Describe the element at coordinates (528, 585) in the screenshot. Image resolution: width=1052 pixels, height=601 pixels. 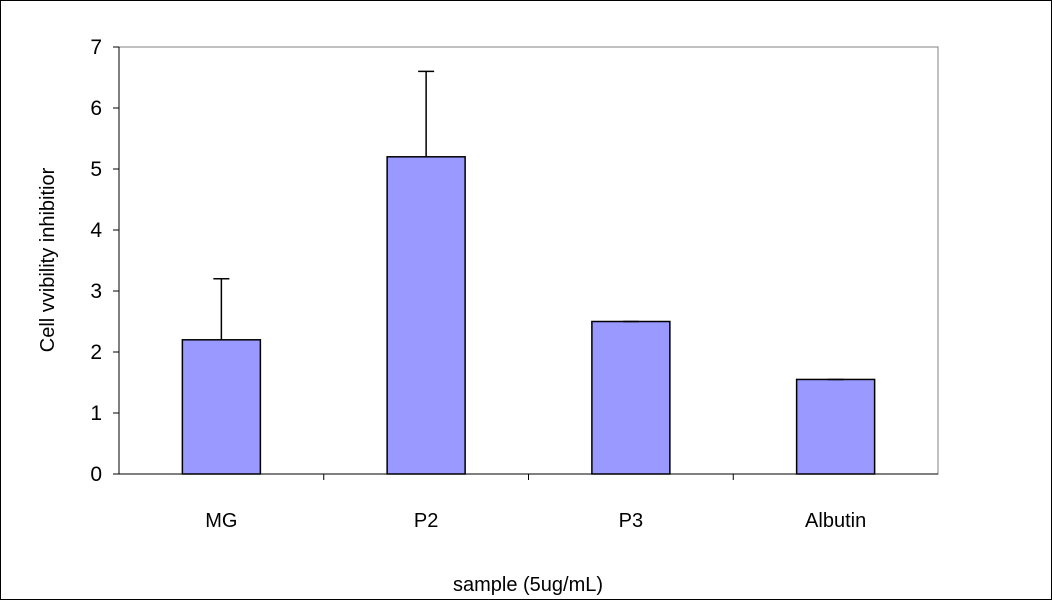
I see `x-axis-title: sample (5ug/mL)` at that location.